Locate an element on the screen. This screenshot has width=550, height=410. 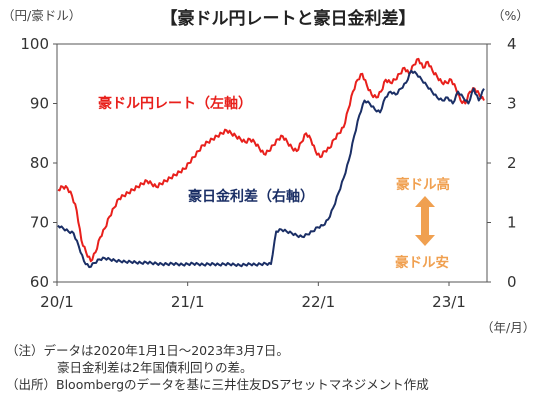
right-tick-label: 1 is located at coordinates (512, 223).